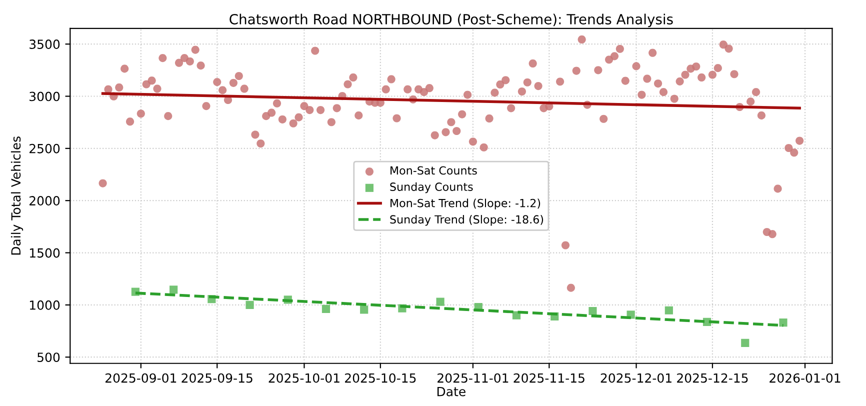 This screenshot has width=866, height=406. What do you see at coordinates (141, 378) in the screenshot?
I see `x-tick-label: 2025-09-01` at bounding box center [141, 378].